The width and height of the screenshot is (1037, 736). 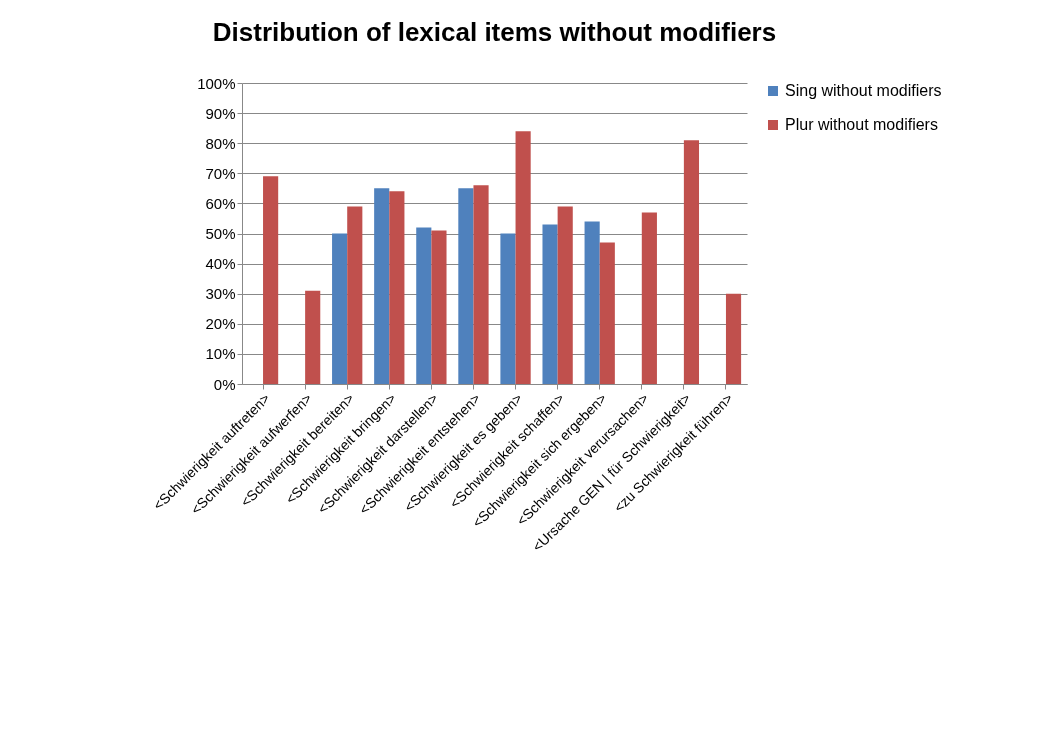 I want to click on y-tick-label: 30%, so click(x=220, y=294).